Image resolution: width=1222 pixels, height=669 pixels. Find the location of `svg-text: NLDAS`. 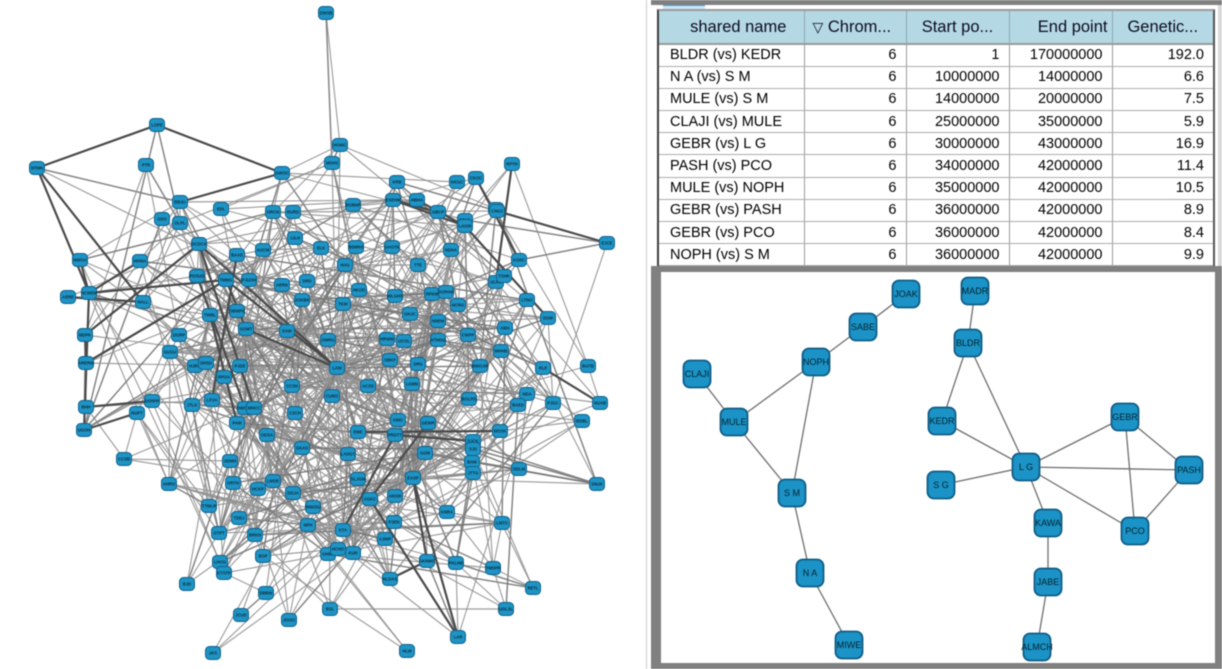

svg-text: NLDAS is located at coordinates (390, 579).